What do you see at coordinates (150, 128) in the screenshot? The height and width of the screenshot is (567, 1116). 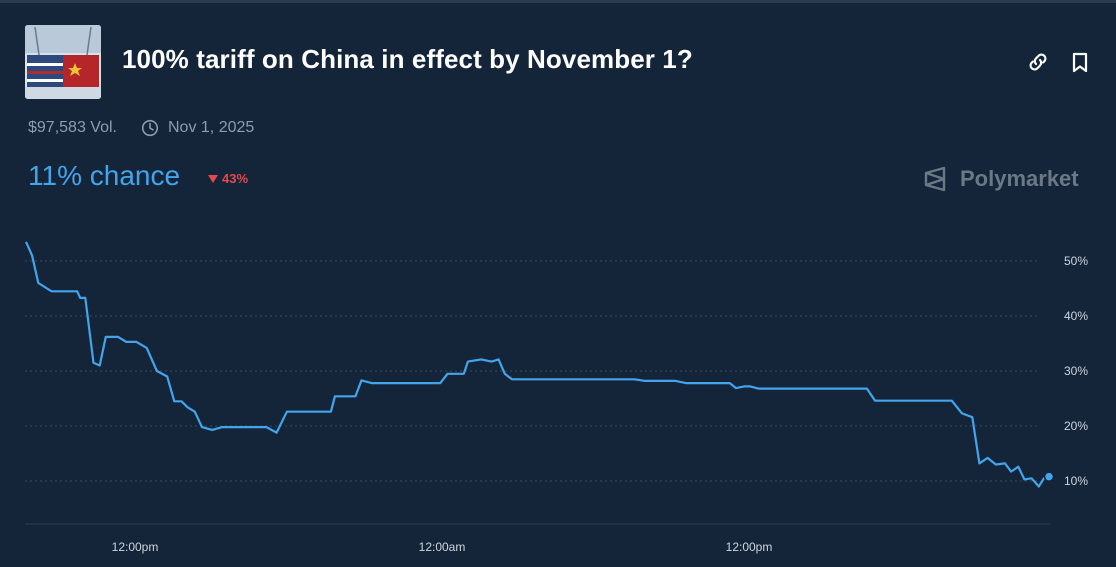 I see `clock-icon` at bounding box center [150, 128].